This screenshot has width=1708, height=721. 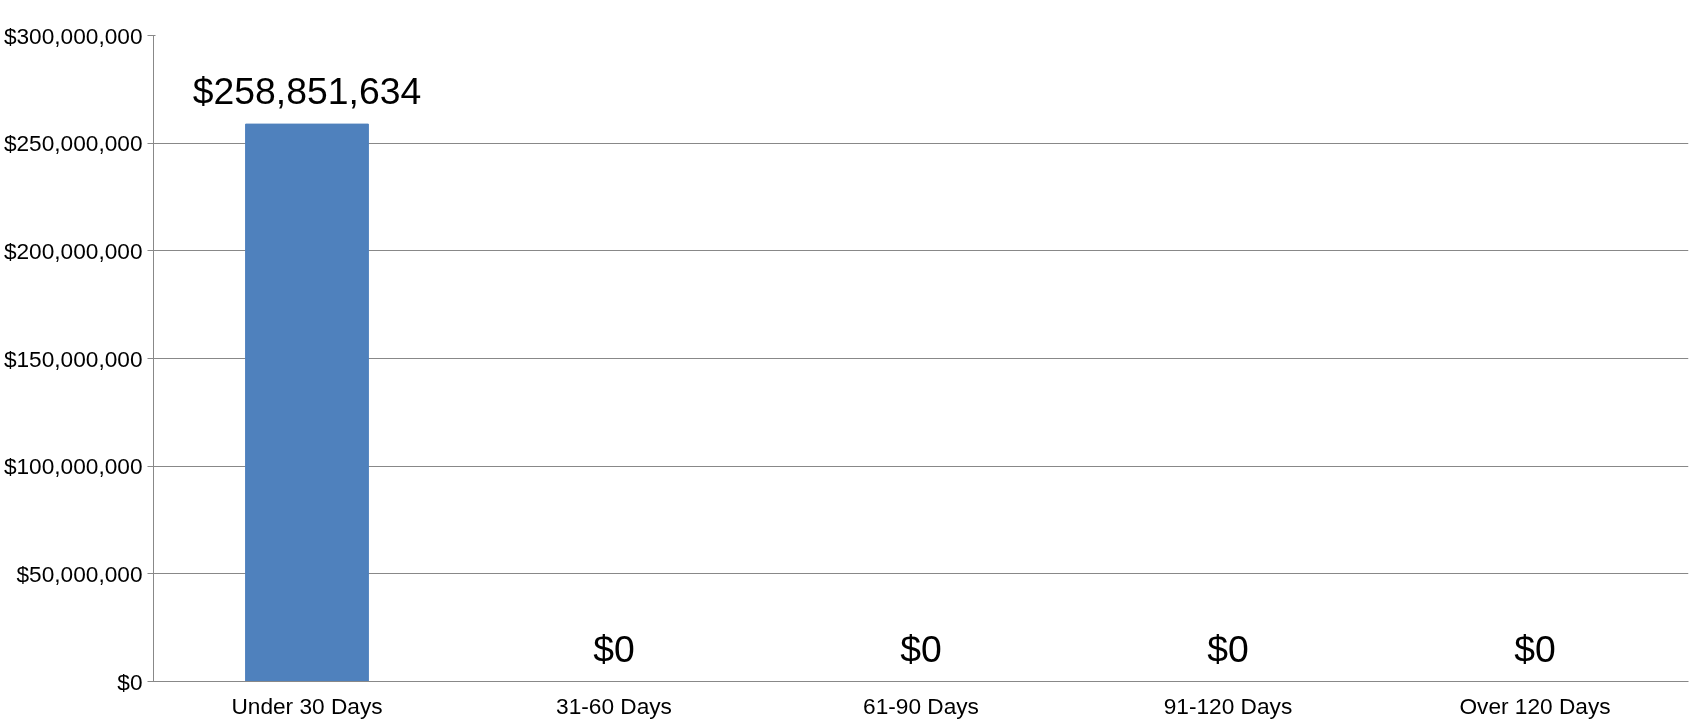 What do you see at coordinates (73, 466) in the screenshot?
I see `y-tick-label: $100,000,000` at bounding box center [73, 466].